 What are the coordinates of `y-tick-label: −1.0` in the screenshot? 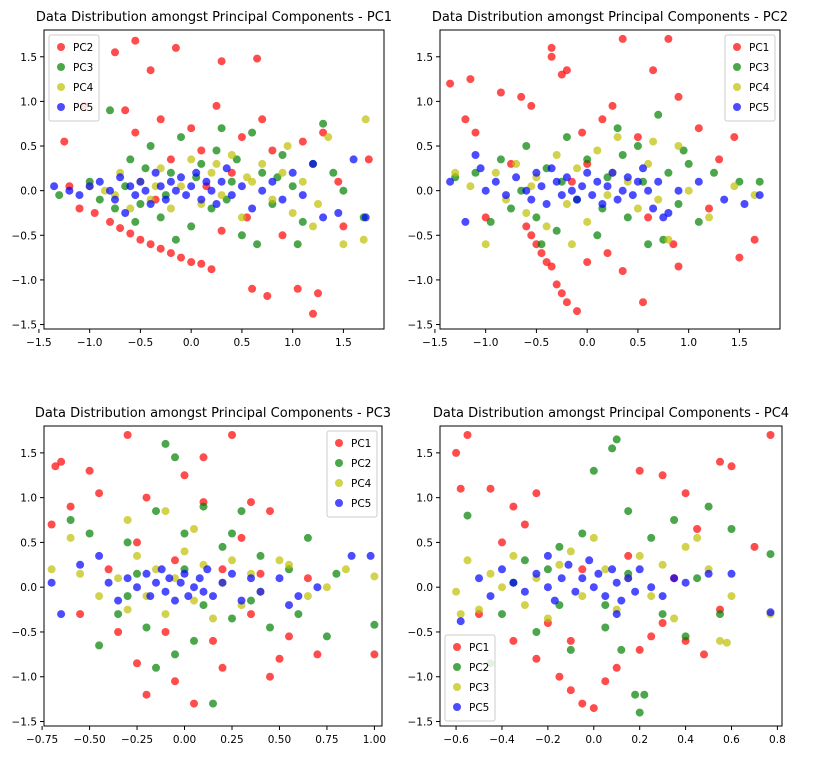 It's located at (25, 281).